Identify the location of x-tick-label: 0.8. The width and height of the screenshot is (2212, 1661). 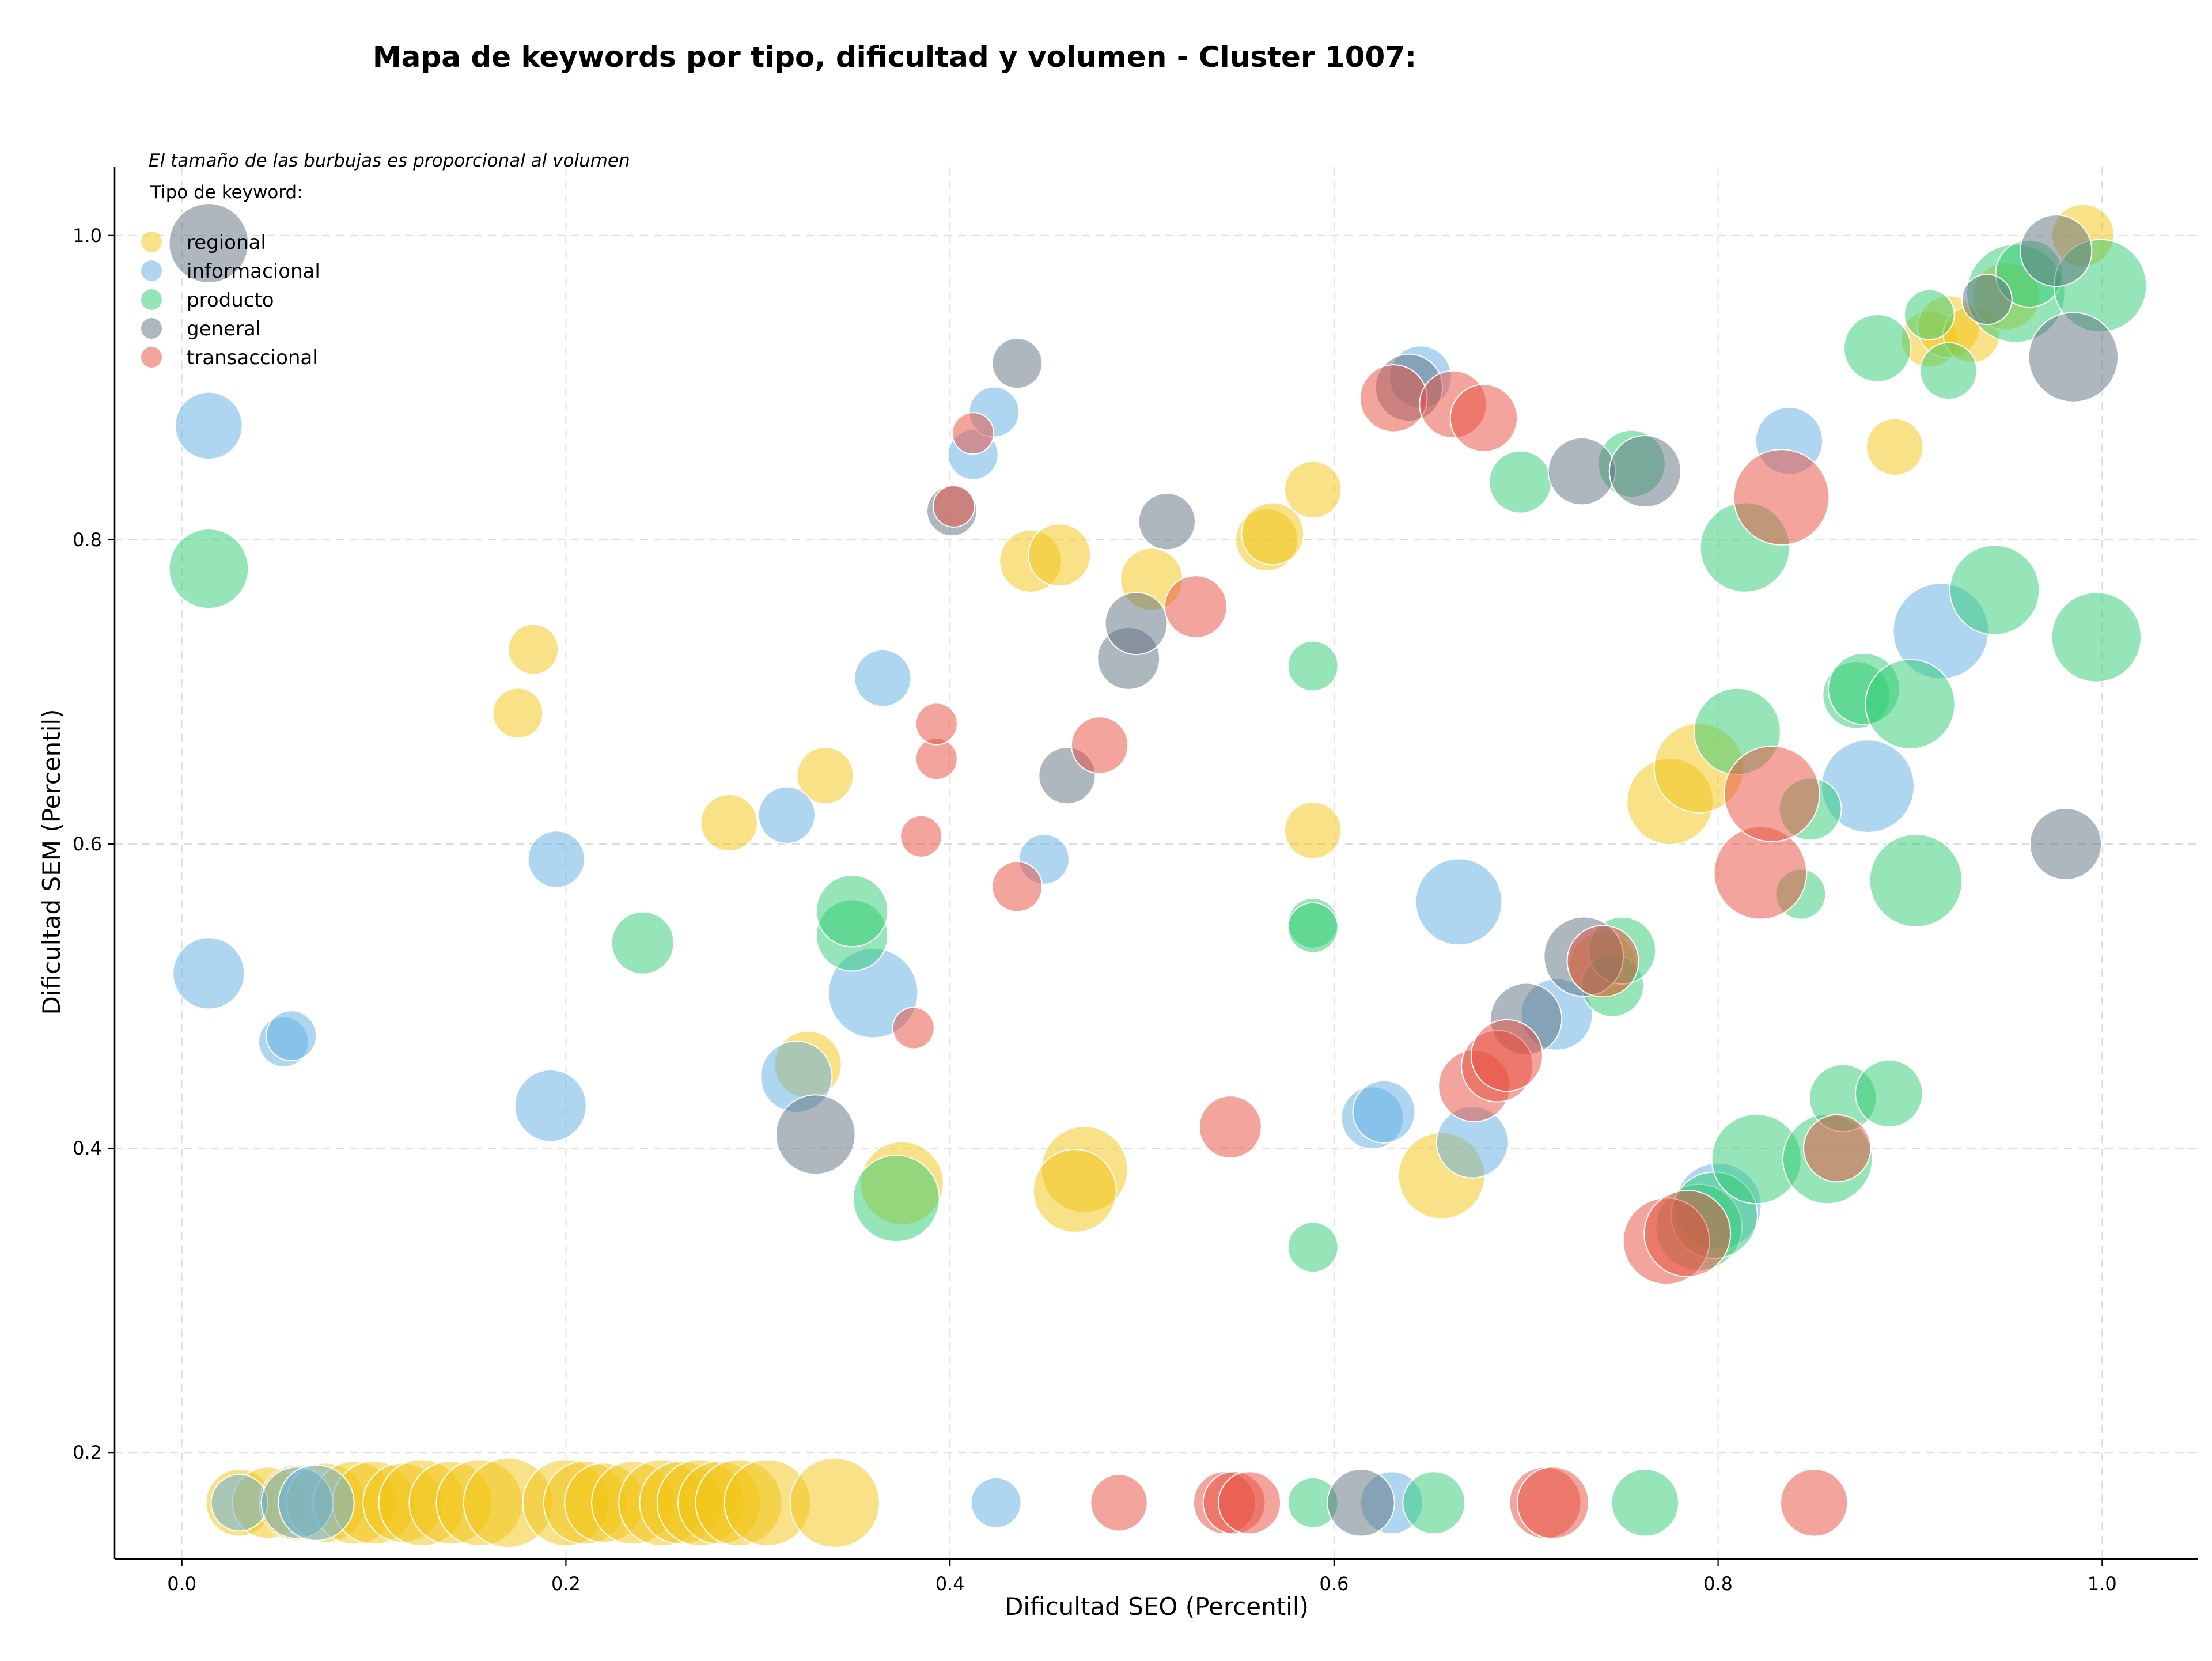
(1718, 1584).